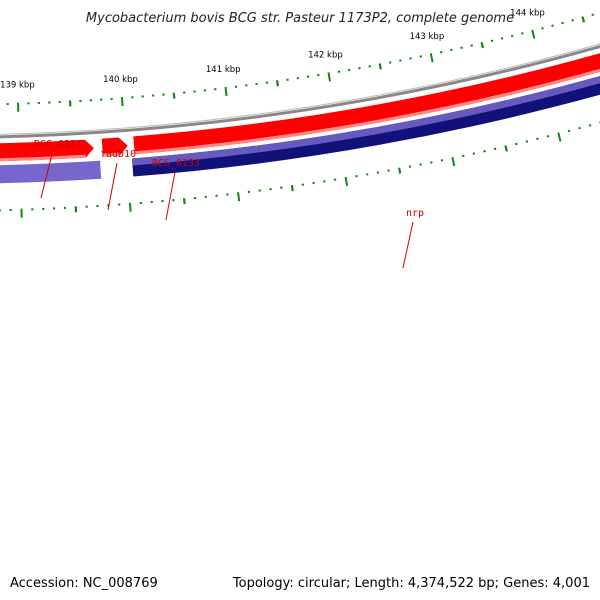  Describe the element at coordinates (17, 86) in the screenshot. I see `scale-label: 139 kbp` at that location.